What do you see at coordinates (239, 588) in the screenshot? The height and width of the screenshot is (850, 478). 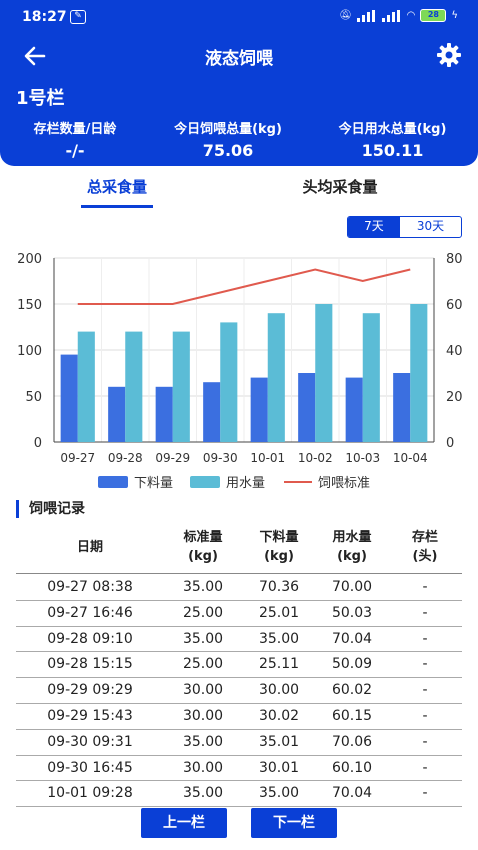 I see `table-row: 09-27 08:38 35.00 70.36 70.00 -` at bounding box center [239, 588].